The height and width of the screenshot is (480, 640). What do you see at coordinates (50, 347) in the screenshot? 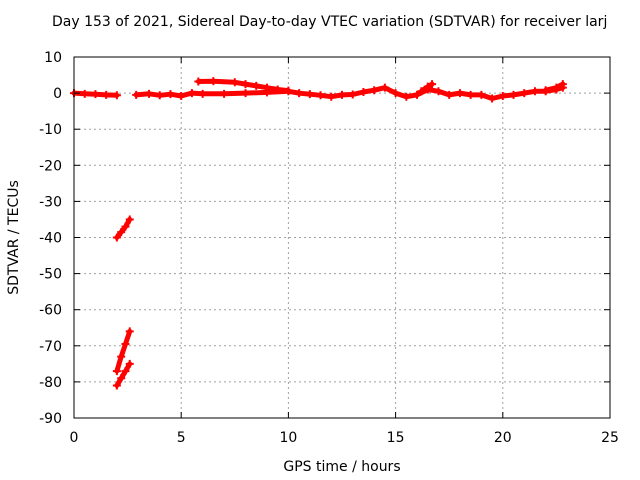
I see `y-tick-label: -70` at bounding box center [50, 347].